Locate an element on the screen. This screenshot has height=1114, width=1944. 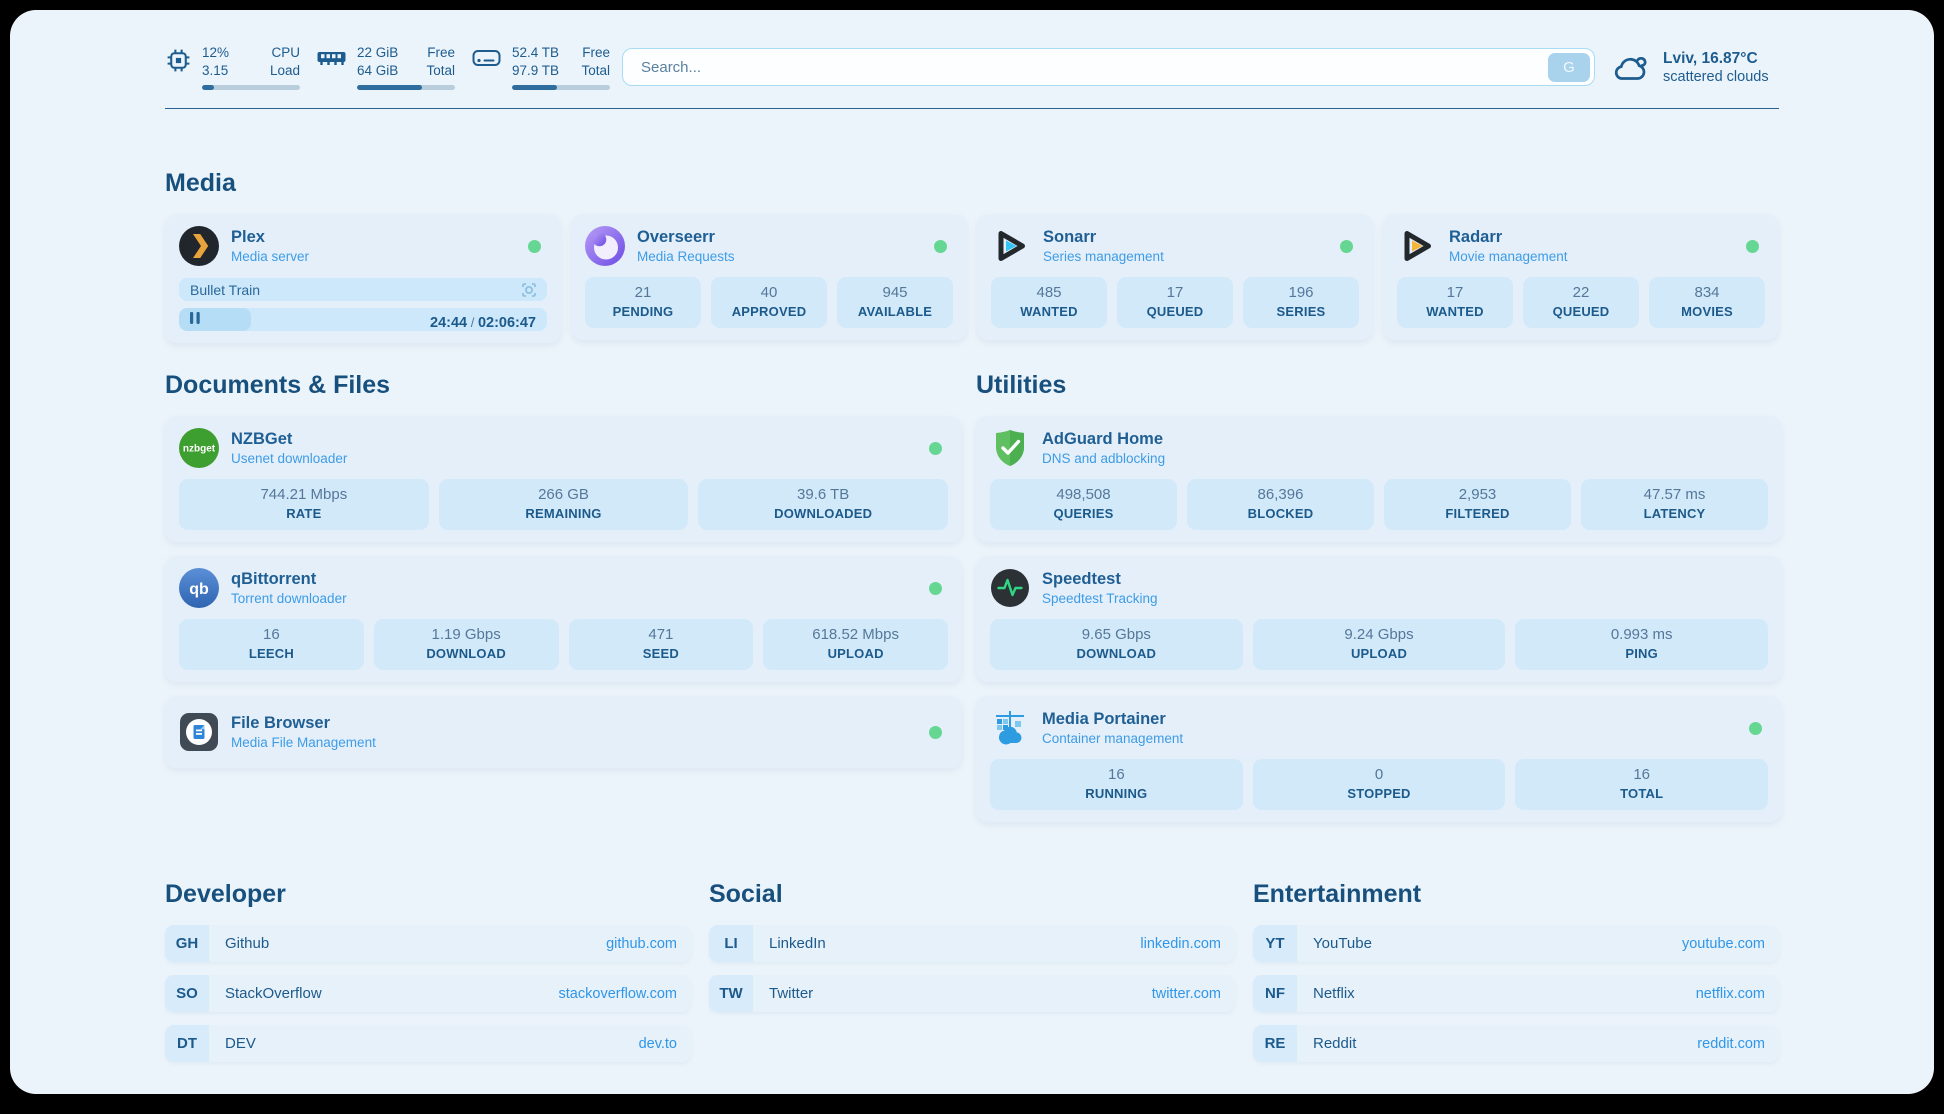
section-title-utilities: Utilities is located at coordinates (1021, 385).